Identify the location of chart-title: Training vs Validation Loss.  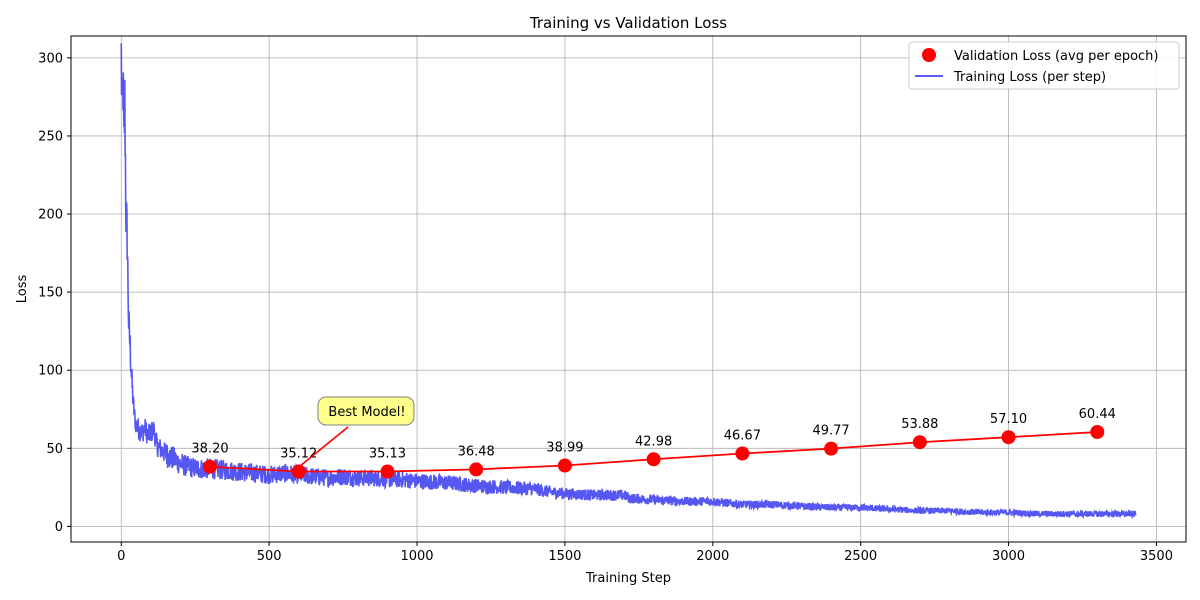
(628, 23).